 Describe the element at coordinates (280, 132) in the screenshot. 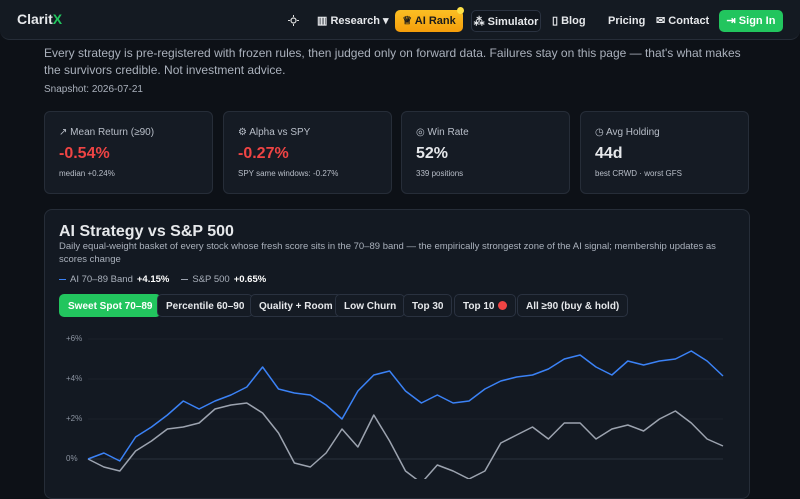

I see `label-text: Alpha vs SPY` at that location.